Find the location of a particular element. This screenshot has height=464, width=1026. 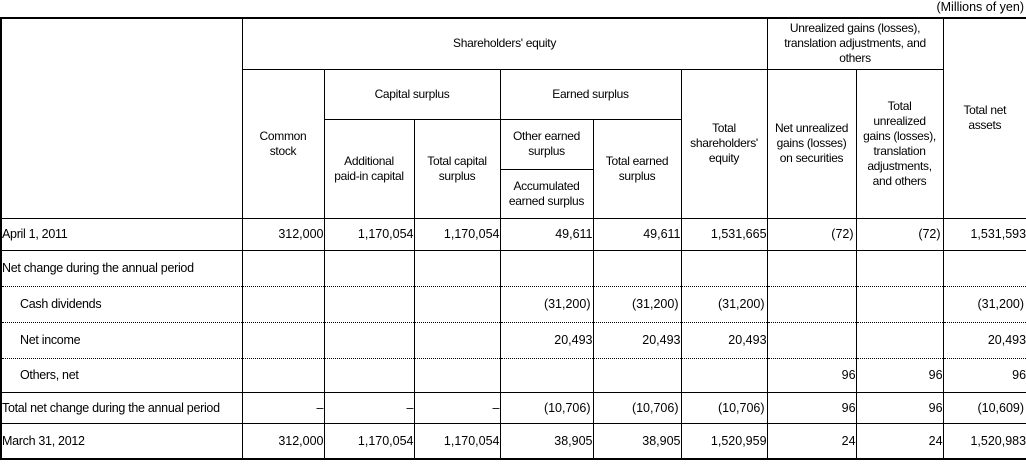

table-row-net-income: Net income 20,493 20,493 20,493 20,493 is located at coordinates (513, 340).